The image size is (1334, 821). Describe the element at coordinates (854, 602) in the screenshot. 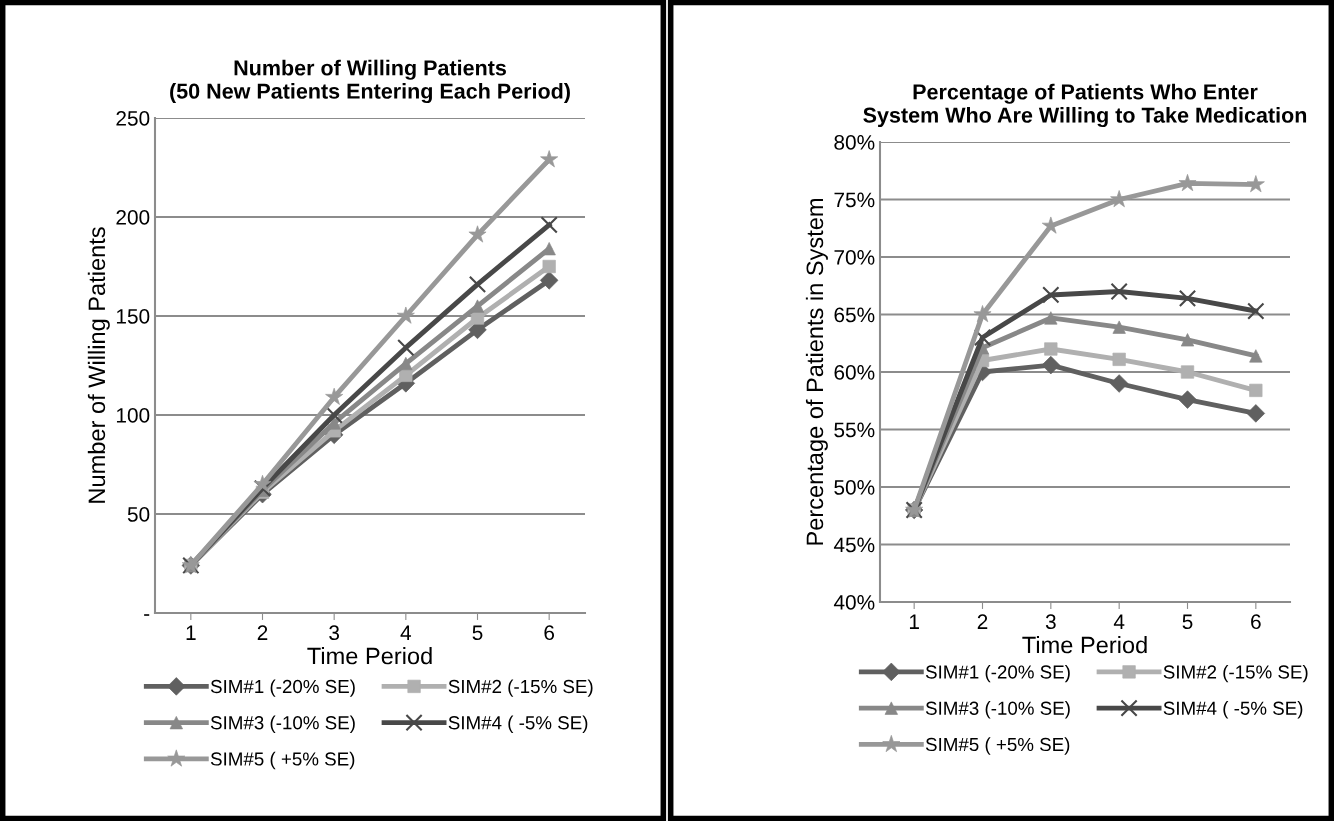

I see `y-tick-label: 40%` at that location.